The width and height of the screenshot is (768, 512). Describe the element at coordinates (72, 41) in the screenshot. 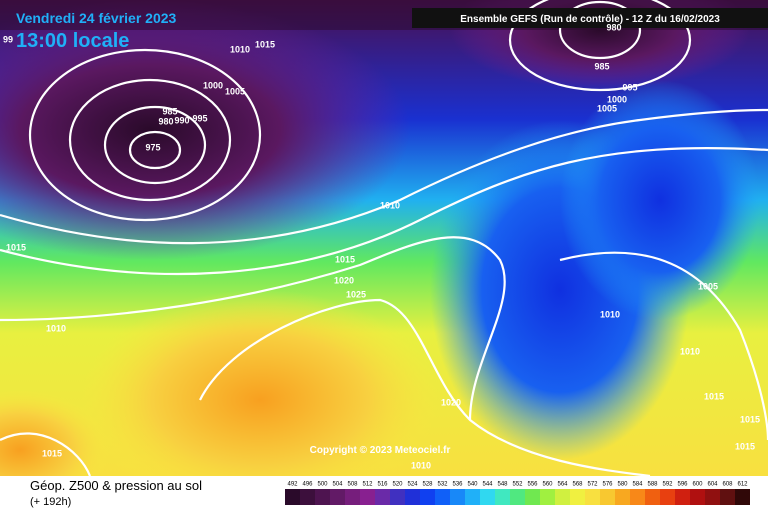

I see `time-label: 13:00 locale` at that location.